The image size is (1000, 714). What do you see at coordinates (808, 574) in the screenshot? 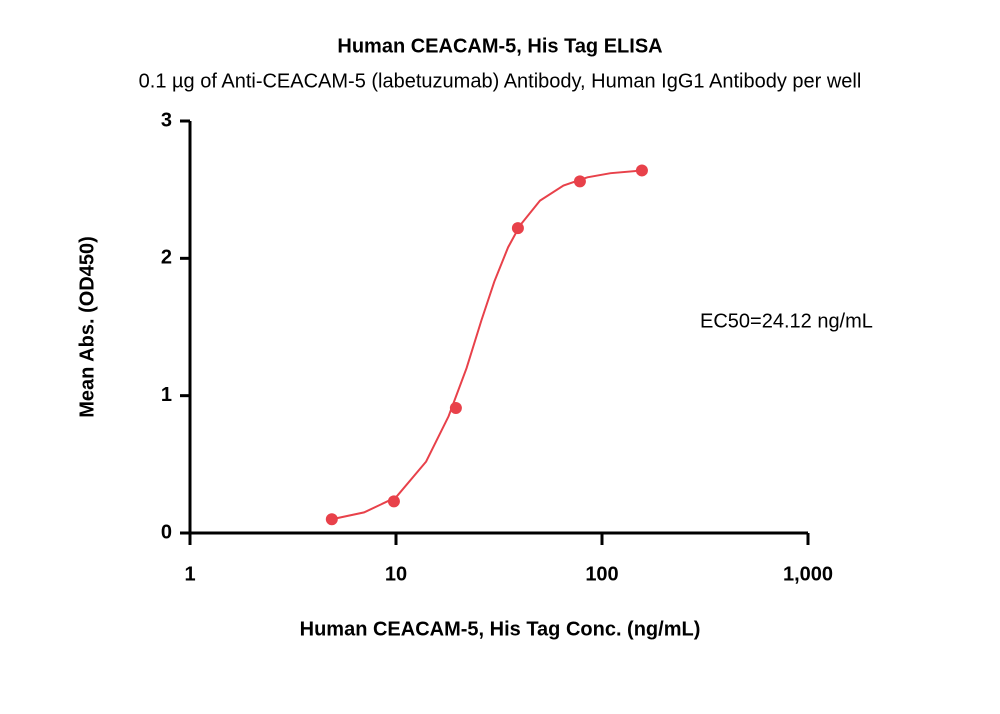
I see `x-tick-label: 1,000` at bounding box center [808, 574].